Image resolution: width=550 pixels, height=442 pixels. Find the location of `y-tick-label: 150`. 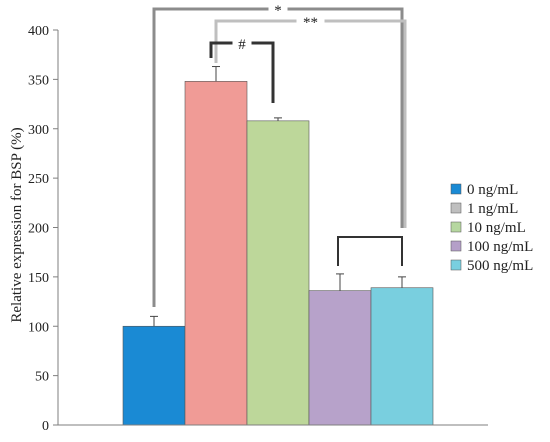

y-tick-label: 150 is located at coordinates (38, 278).